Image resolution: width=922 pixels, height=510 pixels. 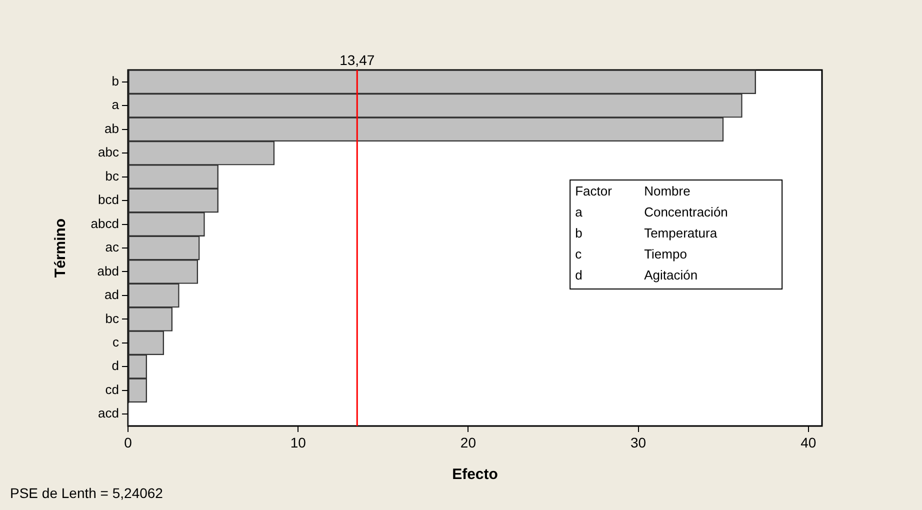 What do you see at coordinates (681, 233) in the screenshot?
I see `annotation: Temperatura` at bounding box center [681, 233].